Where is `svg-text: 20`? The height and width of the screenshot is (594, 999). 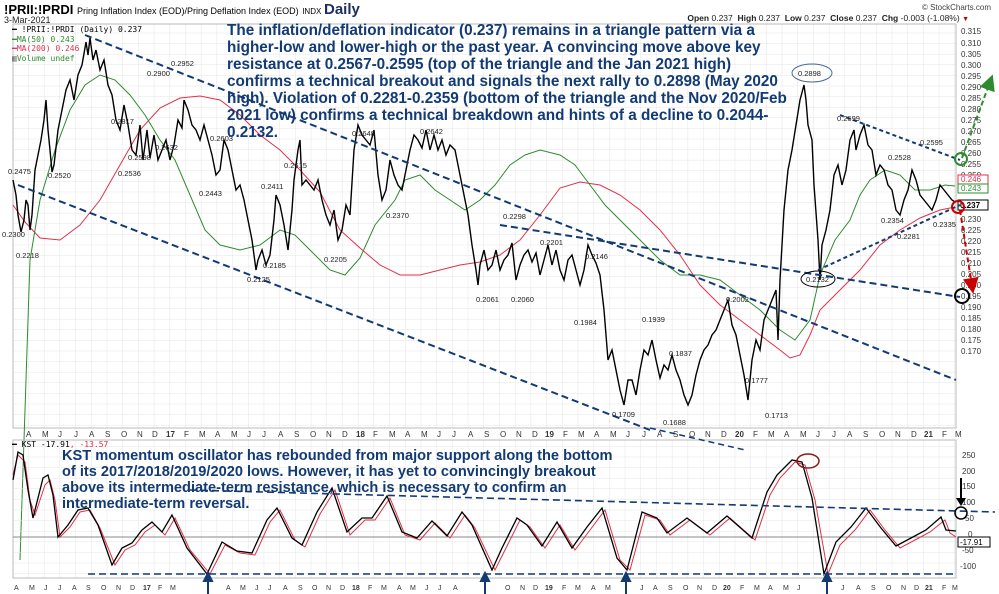
svg-text: 20 is located at coordinates (739, 434).